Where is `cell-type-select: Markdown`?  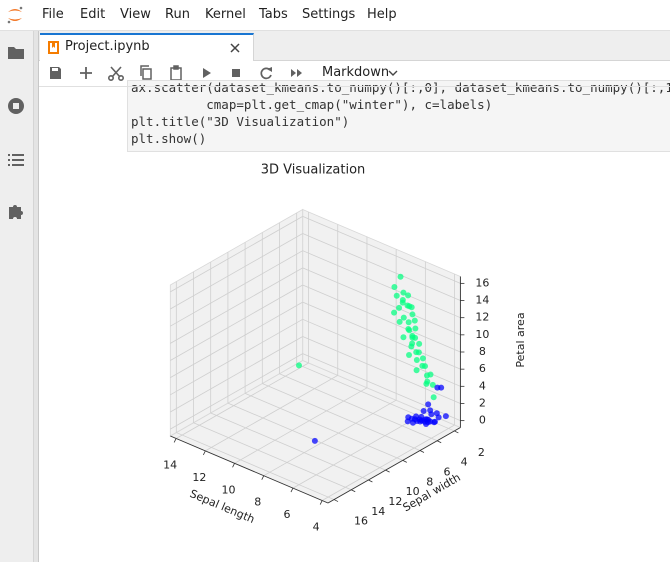
cell-type-select: Markdown is located at coordinates (356, 72).